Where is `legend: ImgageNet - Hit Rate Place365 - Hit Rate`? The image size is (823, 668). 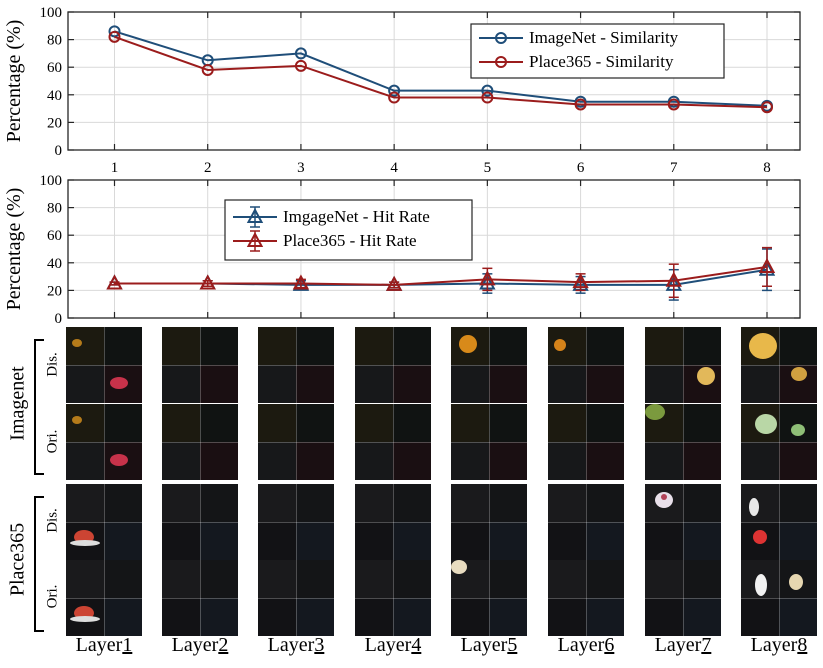
legend: ImgageNet - Hit Rate Place365 - Hit Rate is located at coordinates (348, 230).